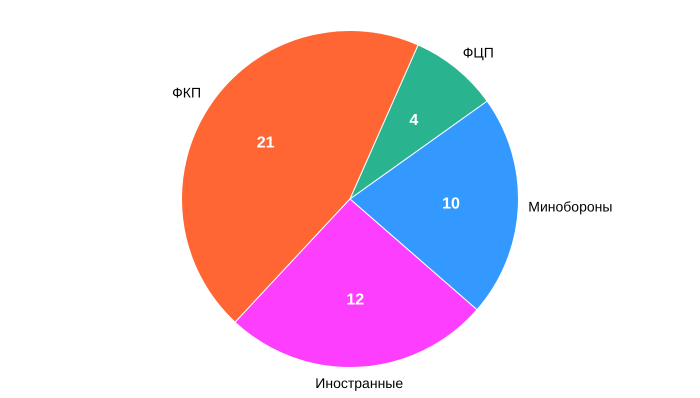  I want to click on data-label: 21, so click(265, 143).